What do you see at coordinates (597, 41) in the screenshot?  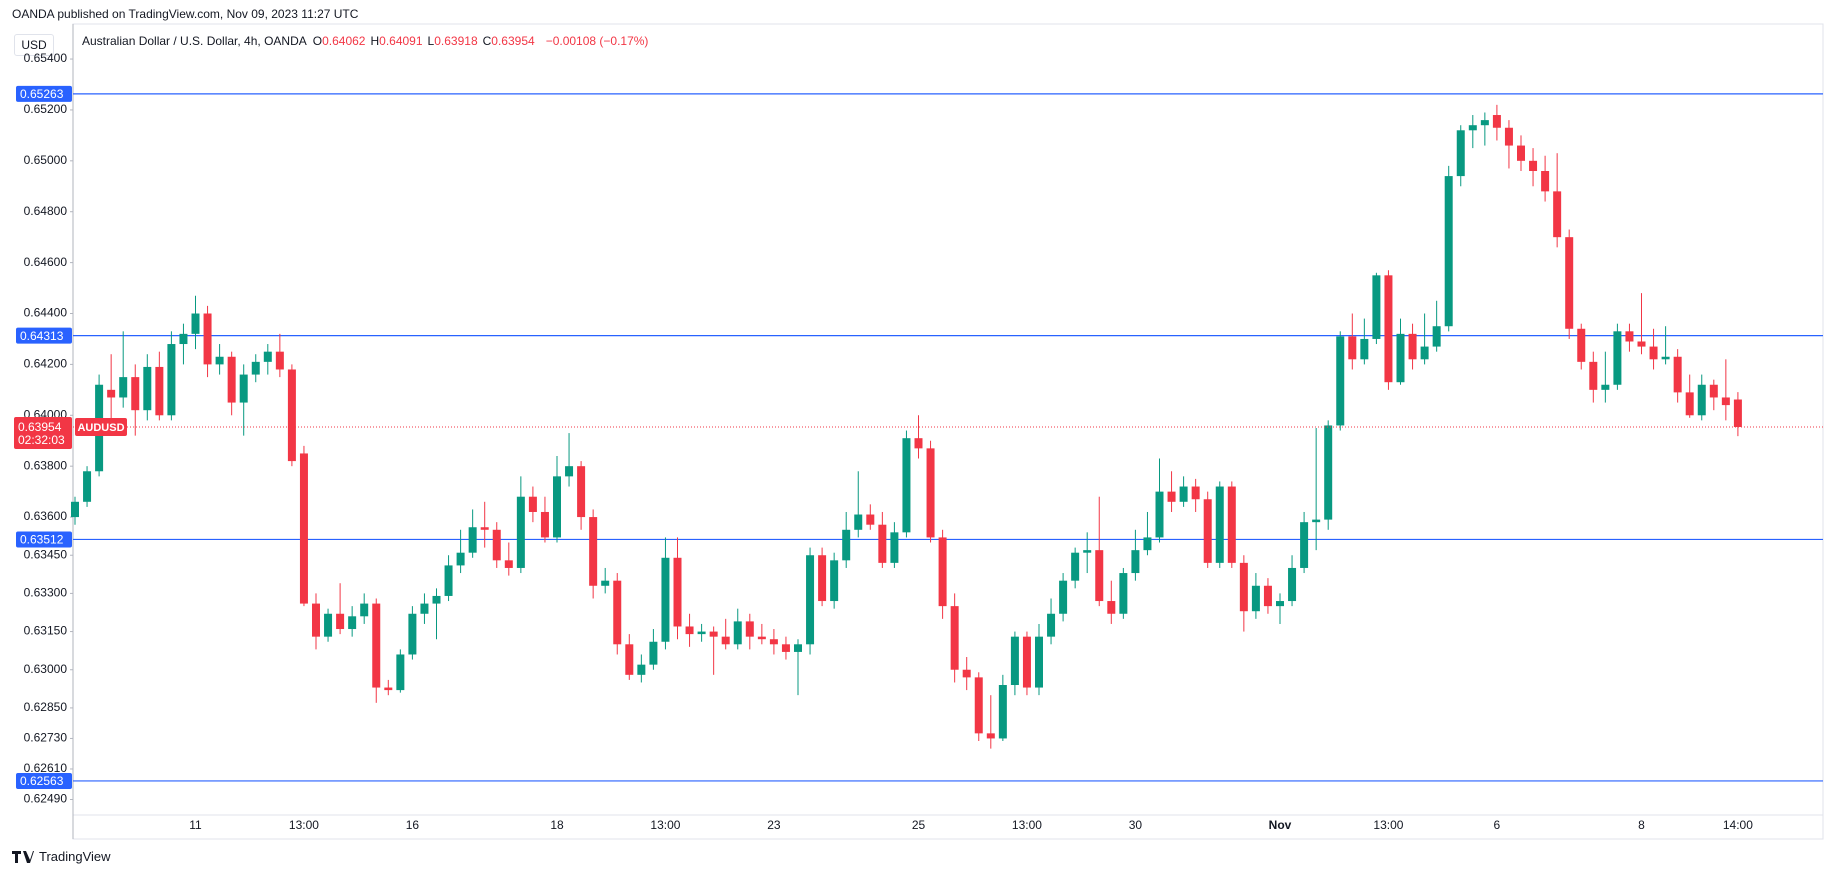 I see `price-change: −0.00108 (−0.17%)` at bounding box center [597, 41].